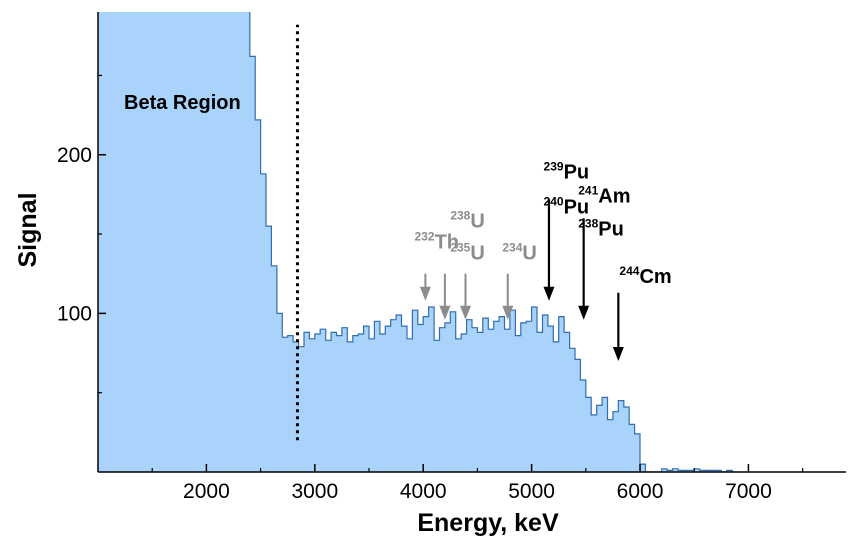 This screenshot has height=538, width=859. Describe the element at coordinates (182, 103) in the screenshot. I see `beta-region-label: Beta Region` at that location.